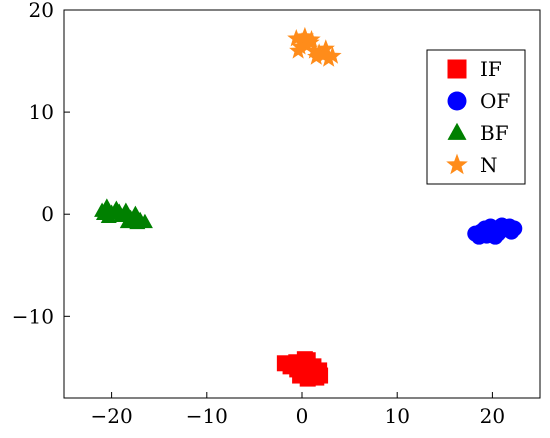 The height and width of the screenshot is (438, 550). What do you see at coordinates (457, 164) in the screenshot?
I see `legend-marker-n` at bounding box center [457, 164].